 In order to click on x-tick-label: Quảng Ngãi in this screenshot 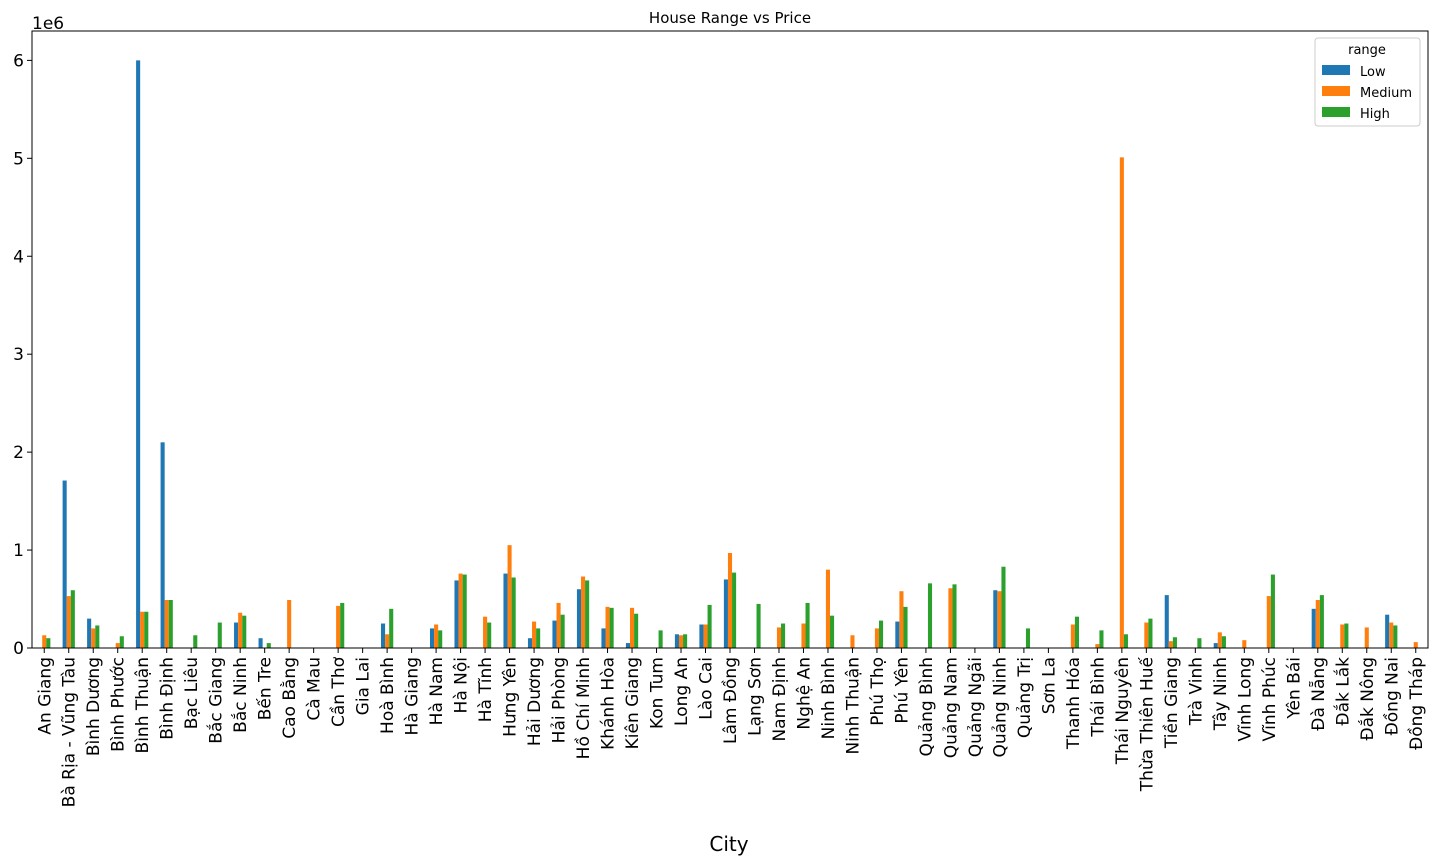, I will do `click(976, 707)`.